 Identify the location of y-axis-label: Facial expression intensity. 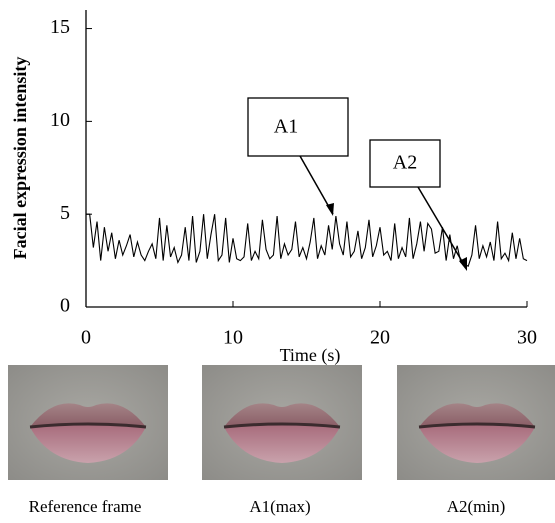
(20, 158).